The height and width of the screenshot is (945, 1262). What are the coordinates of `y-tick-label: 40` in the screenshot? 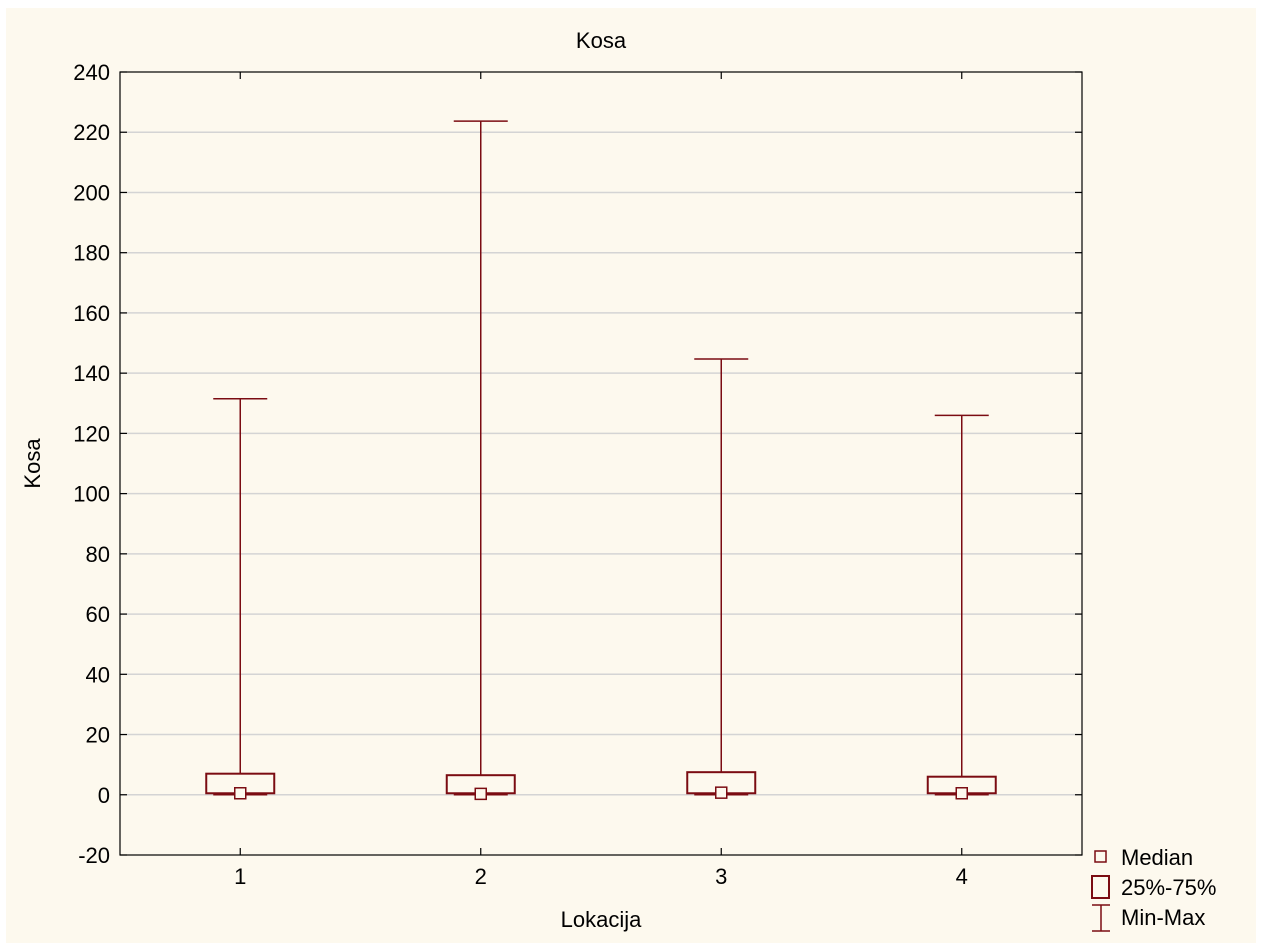 It's located at (98, 674).